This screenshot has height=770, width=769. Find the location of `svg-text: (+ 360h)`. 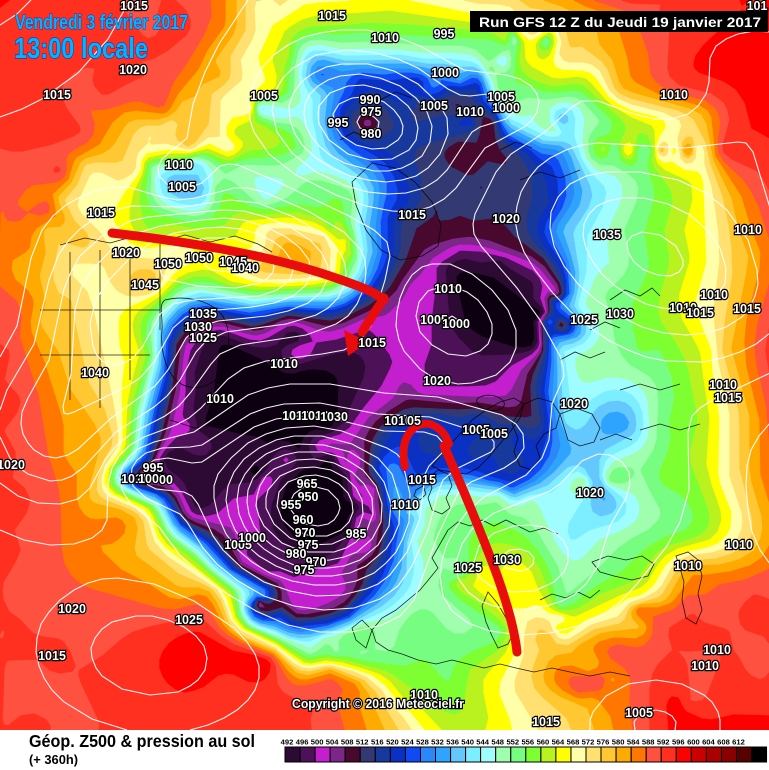

svg-text: (+ 360h) is located at coordinates (53, 759).